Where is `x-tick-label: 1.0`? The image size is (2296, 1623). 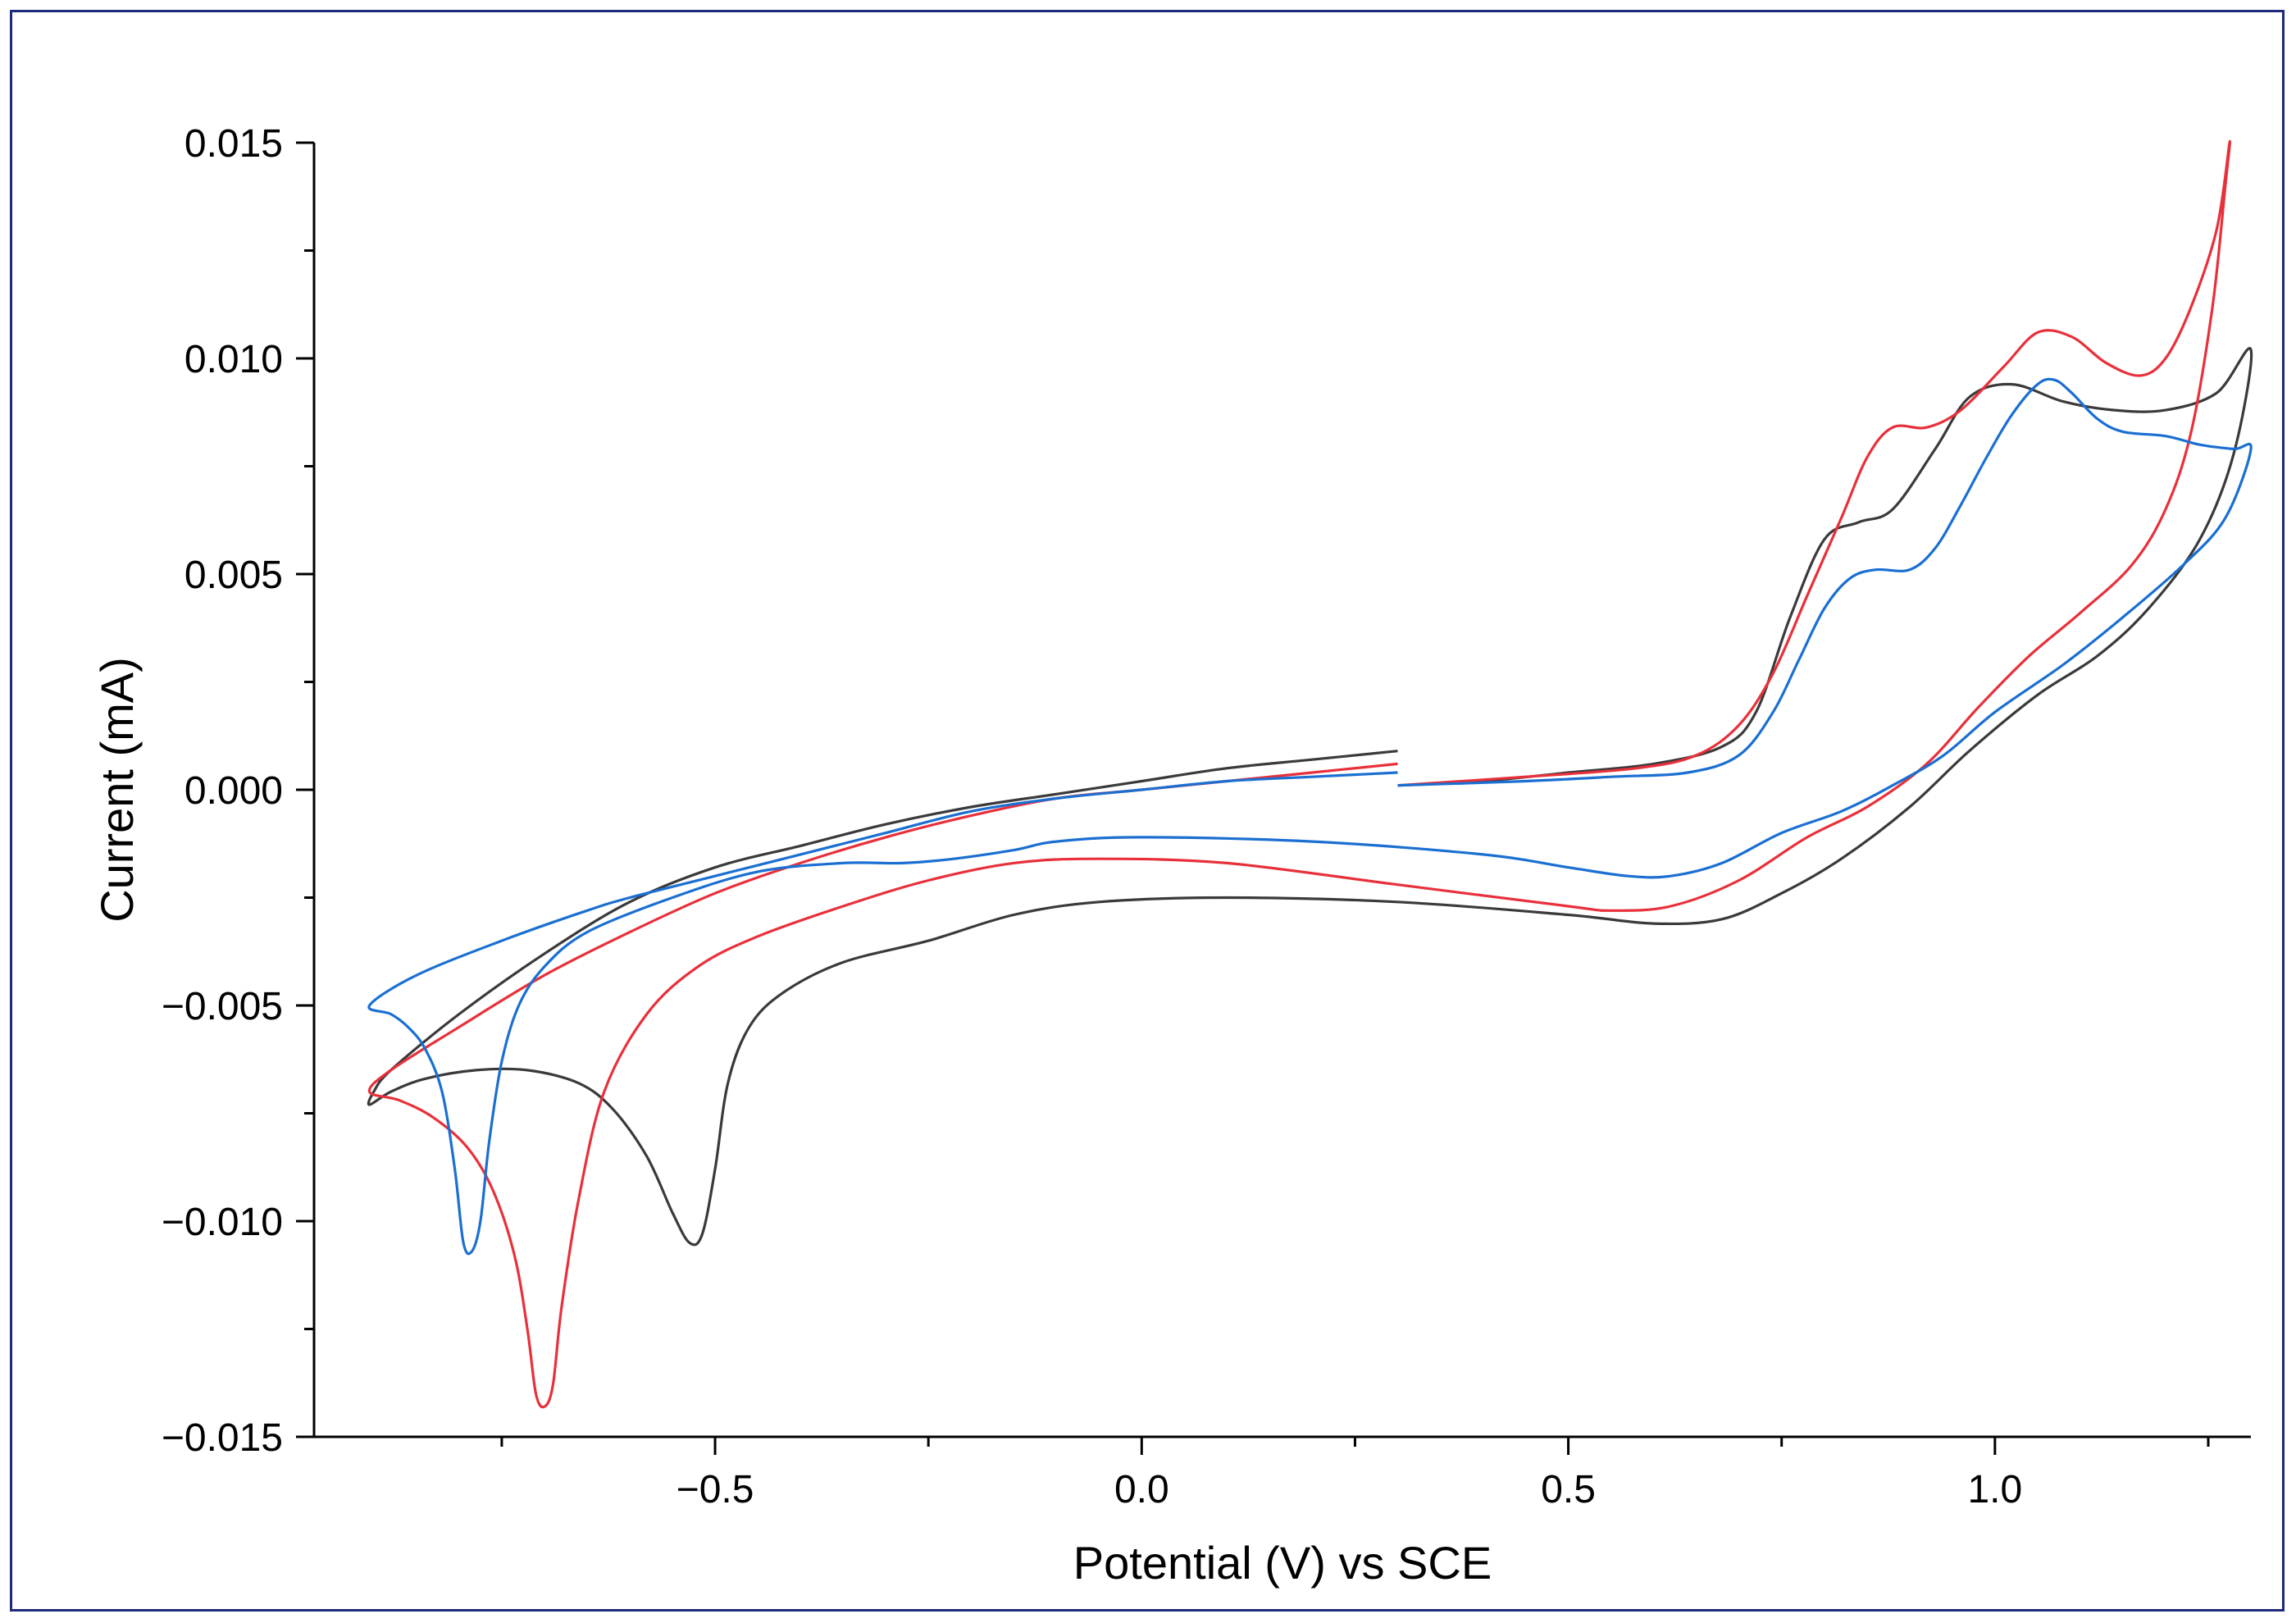
x-tick-label: 1.0 is located at coordinates (1994, 1489).